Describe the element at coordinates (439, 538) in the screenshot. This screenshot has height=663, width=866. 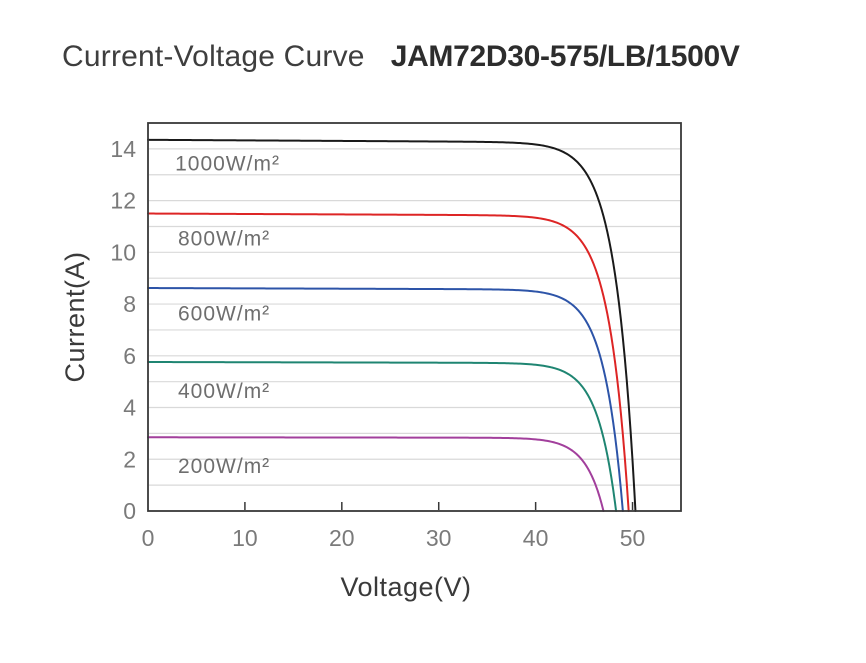
I see `x-tick-label: 30` at that location.